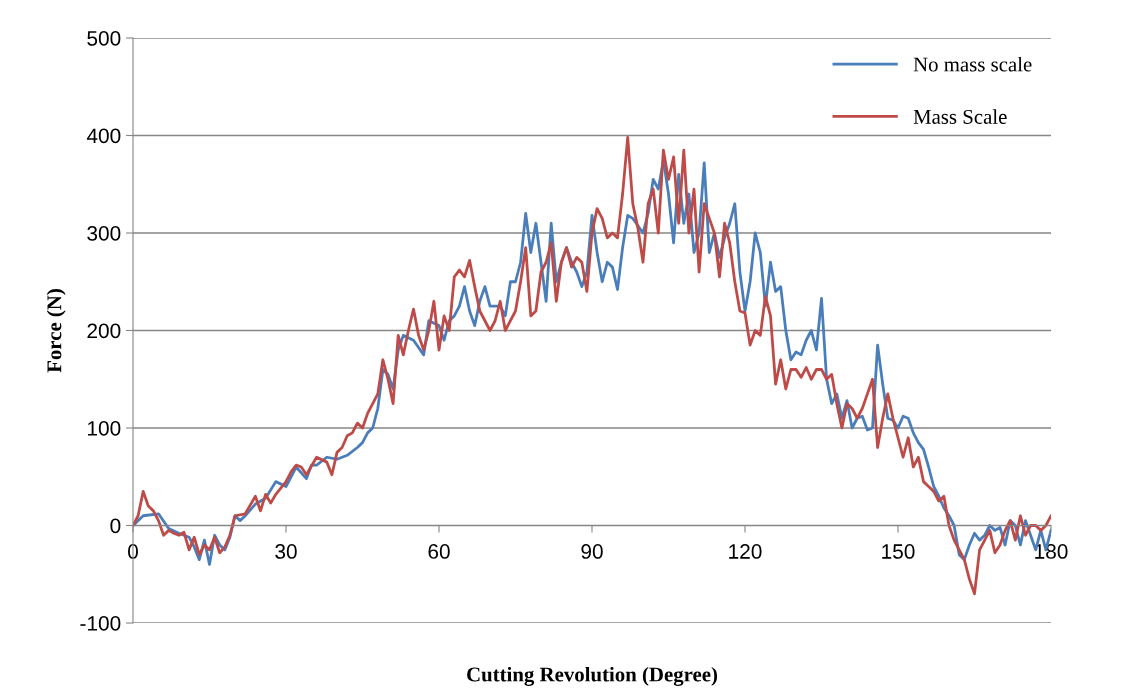 The width and height of the screenshot is (1138, 688). Describe the element at coordinates (104, 428) in the screenshot. I see `y-tick-label: 100` at that location.